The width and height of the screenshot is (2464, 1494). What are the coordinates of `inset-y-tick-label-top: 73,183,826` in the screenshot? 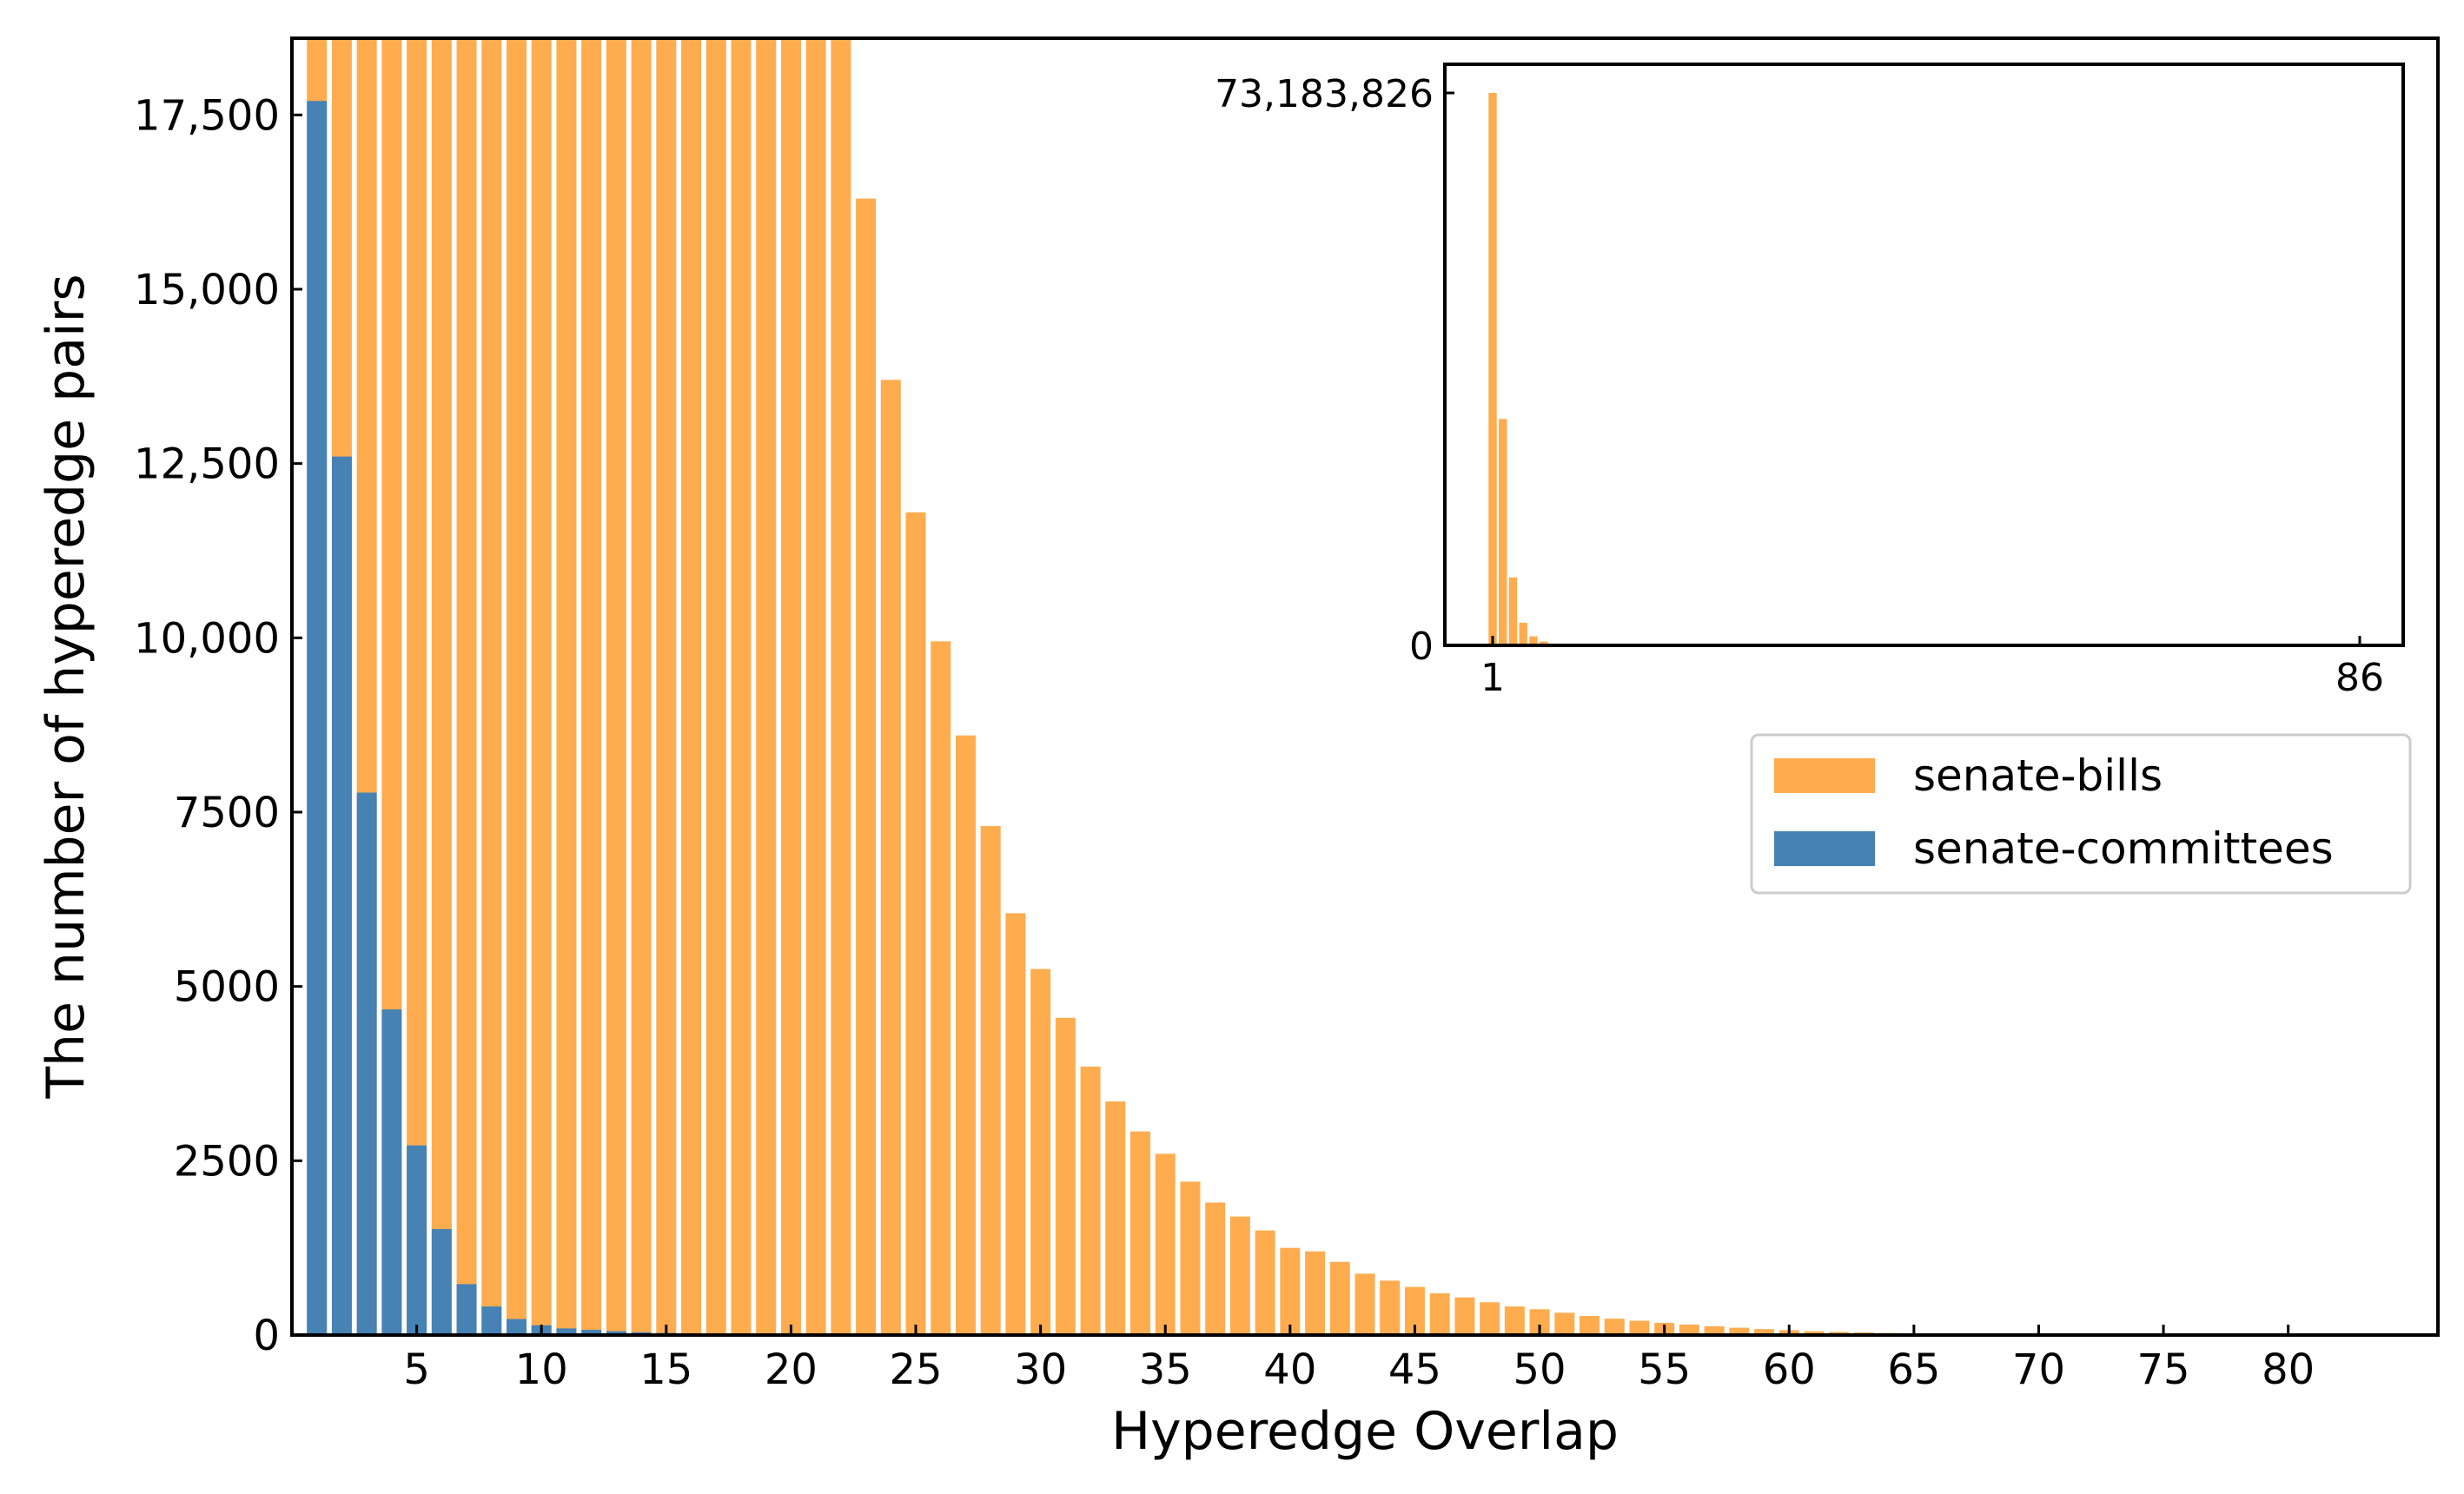 It's located at (1324, 94).